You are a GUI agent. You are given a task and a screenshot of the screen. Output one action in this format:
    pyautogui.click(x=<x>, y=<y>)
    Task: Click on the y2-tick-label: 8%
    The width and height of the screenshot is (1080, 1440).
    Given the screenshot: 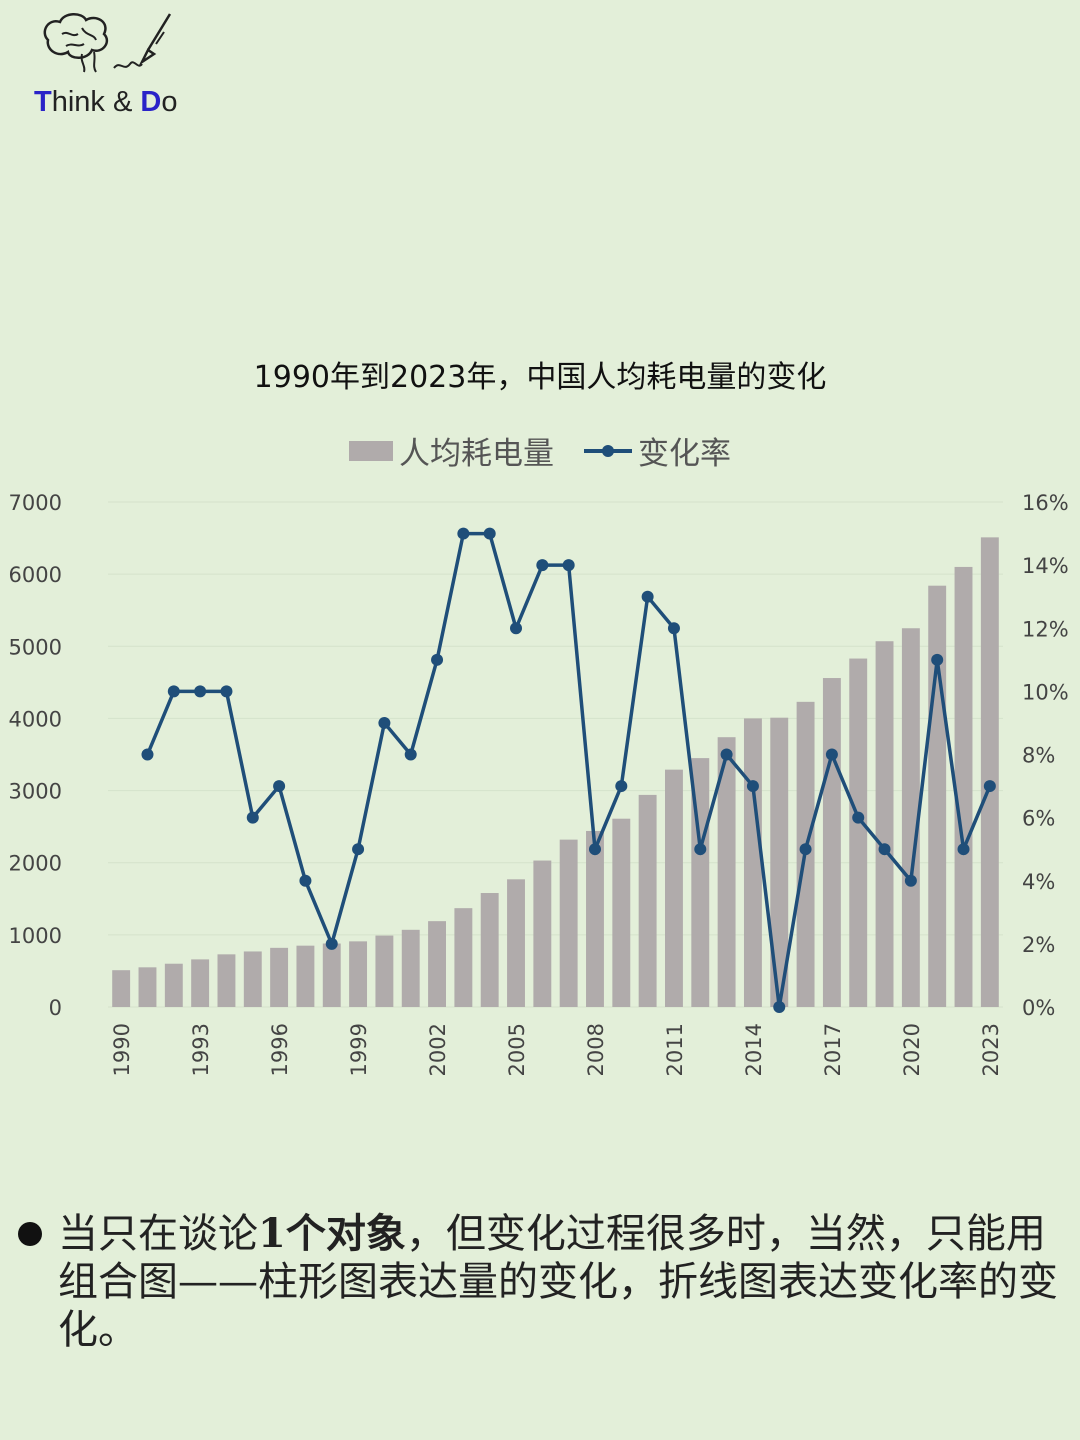 What is the action you would take?
    pyautogui.click(x=1038, y=756)
    